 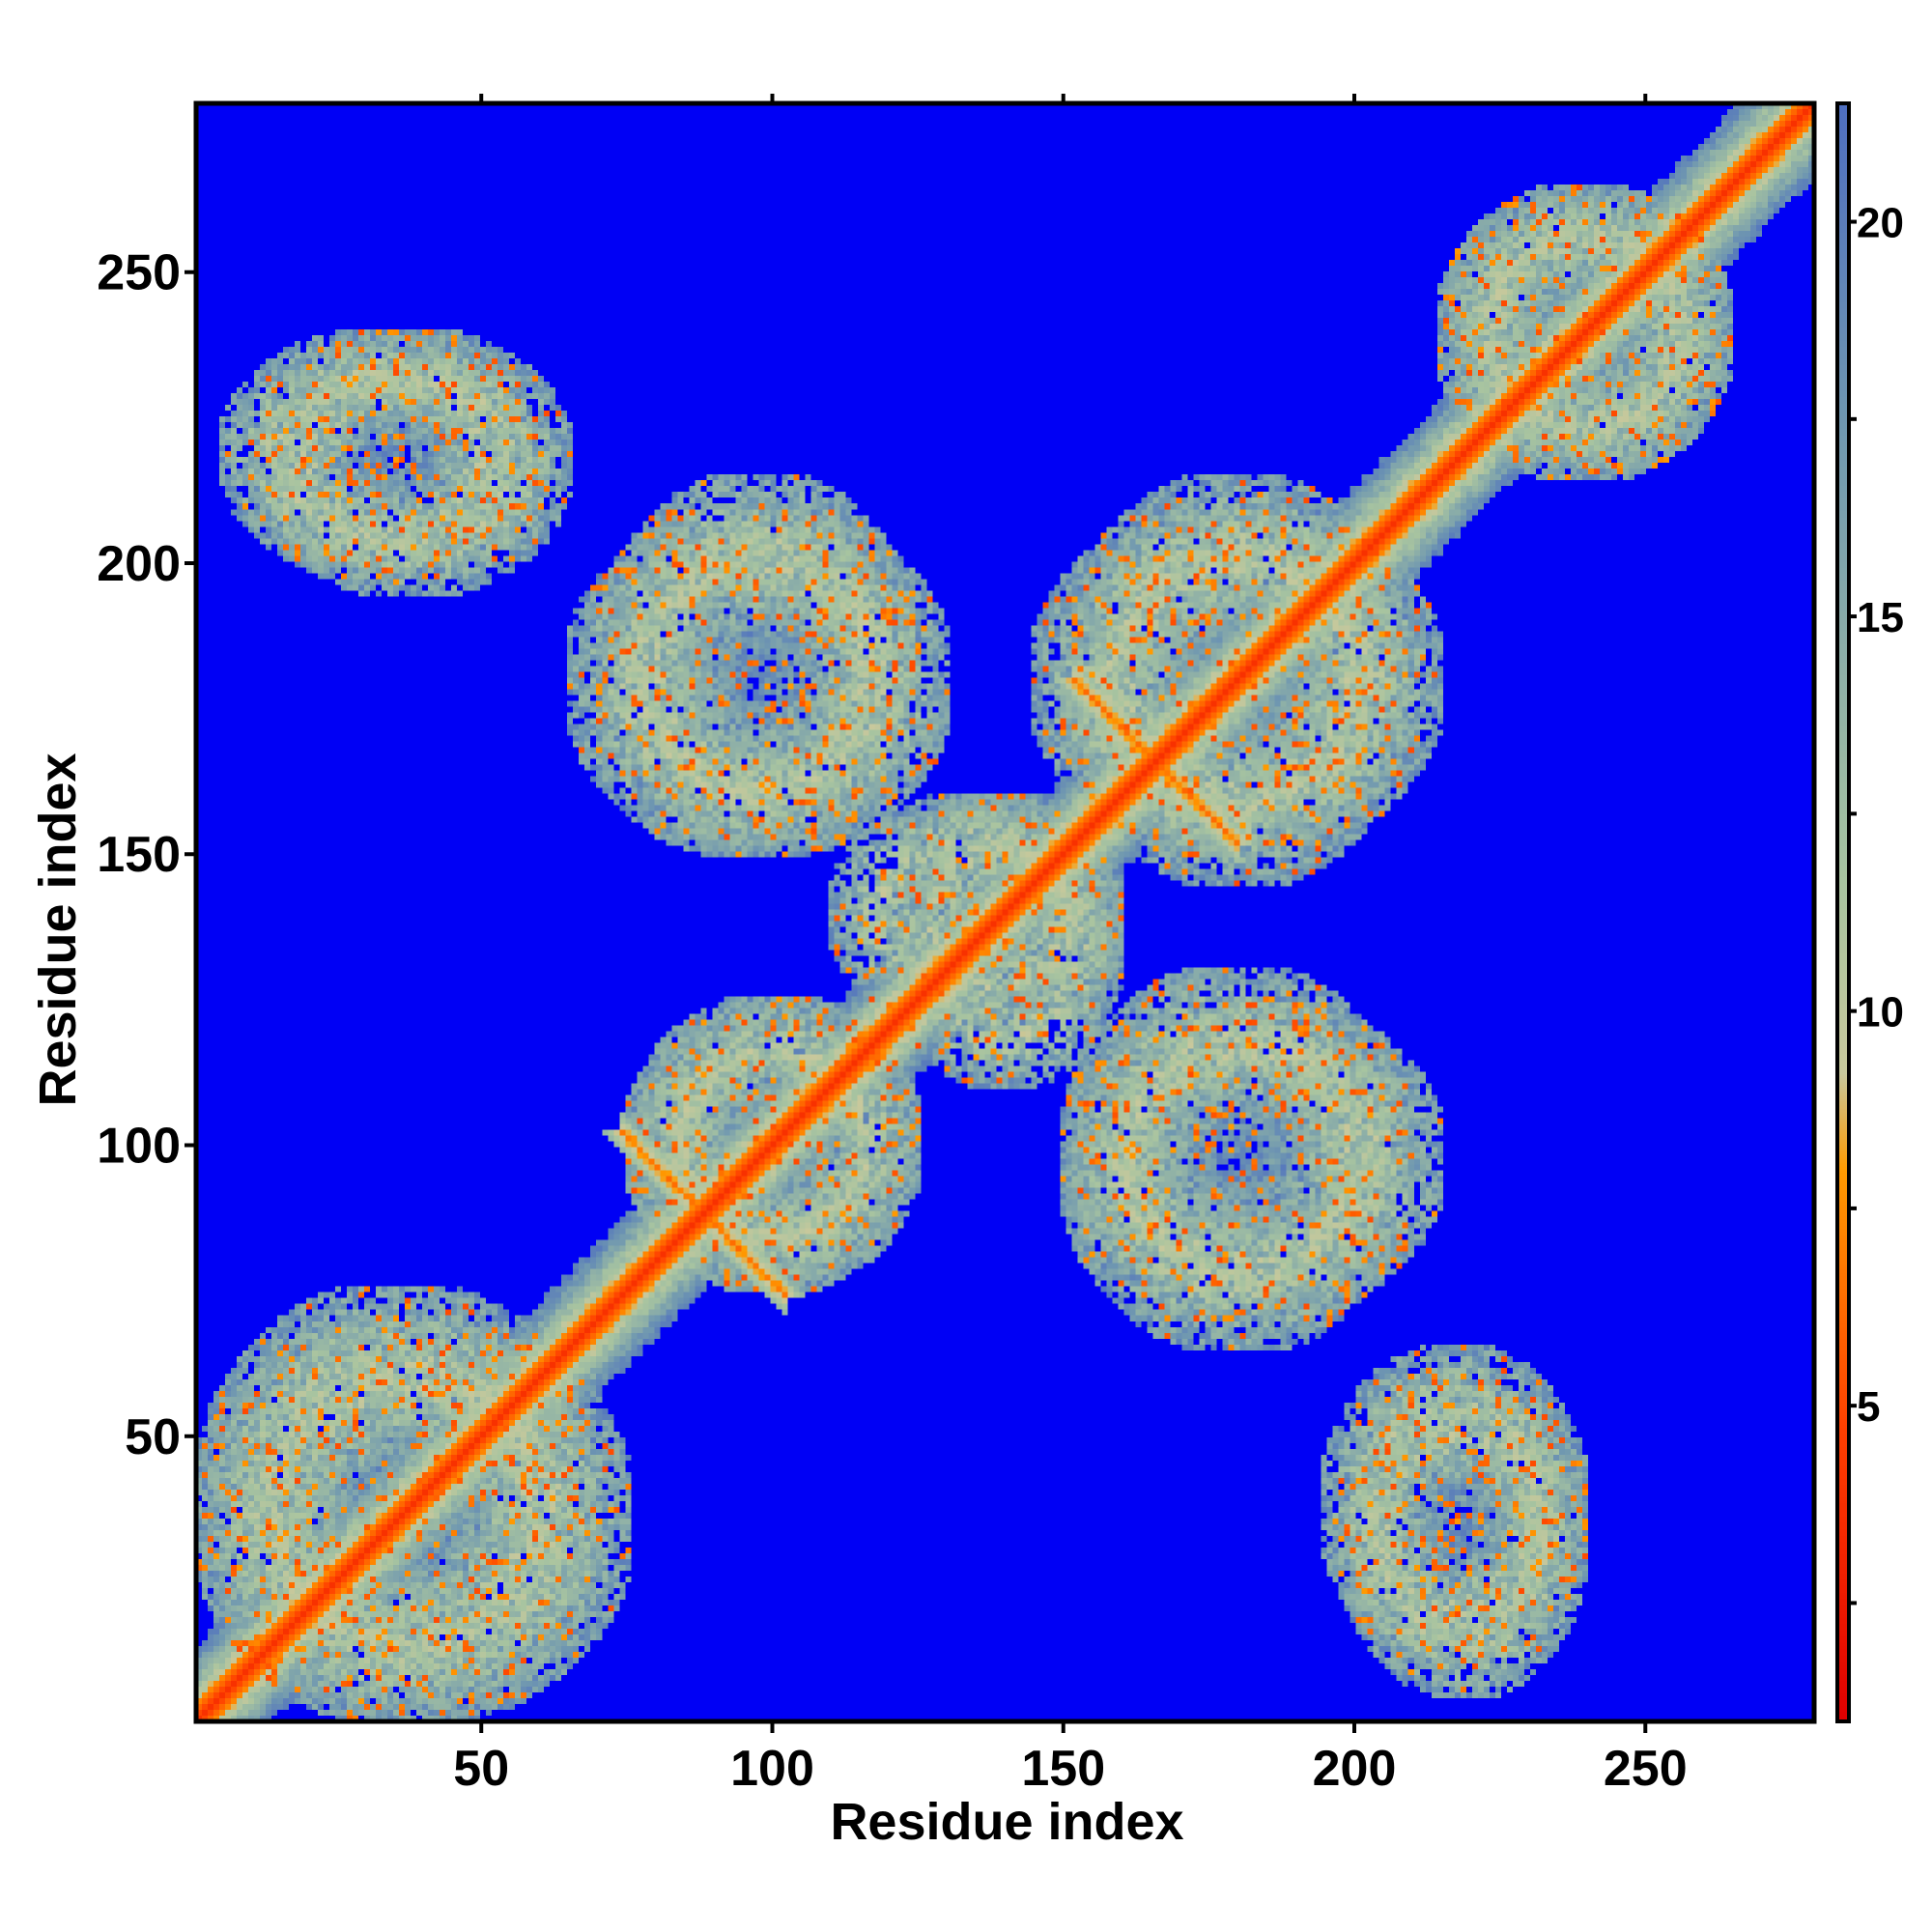 I want to click on y-axis: 50 100 150 200 250, so click(x=146, y=855).